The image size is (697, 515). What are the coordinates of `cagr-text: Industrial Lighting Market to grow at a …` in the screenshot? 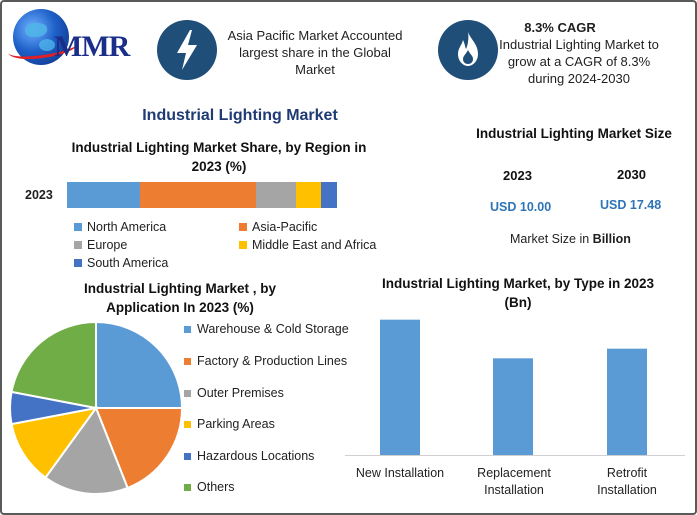 It's located at (579, 61).